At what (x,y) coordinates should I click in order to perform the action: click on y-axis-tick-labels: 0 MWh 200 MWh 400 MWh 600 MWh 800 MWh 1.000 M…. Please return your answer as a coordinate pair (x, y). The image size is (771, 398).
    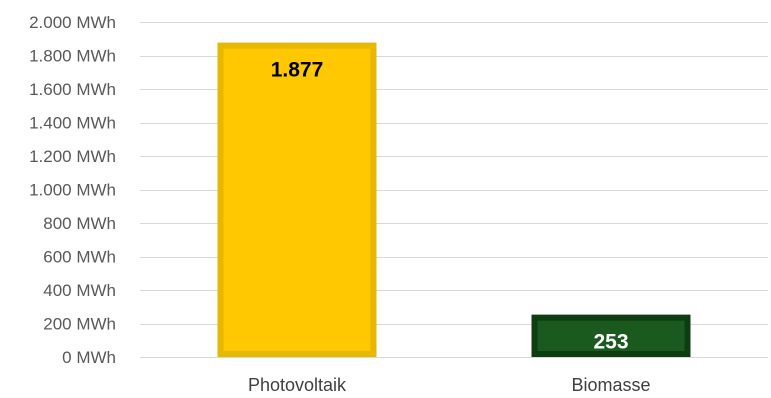
    Looking at the image, I should click on (72, 190).